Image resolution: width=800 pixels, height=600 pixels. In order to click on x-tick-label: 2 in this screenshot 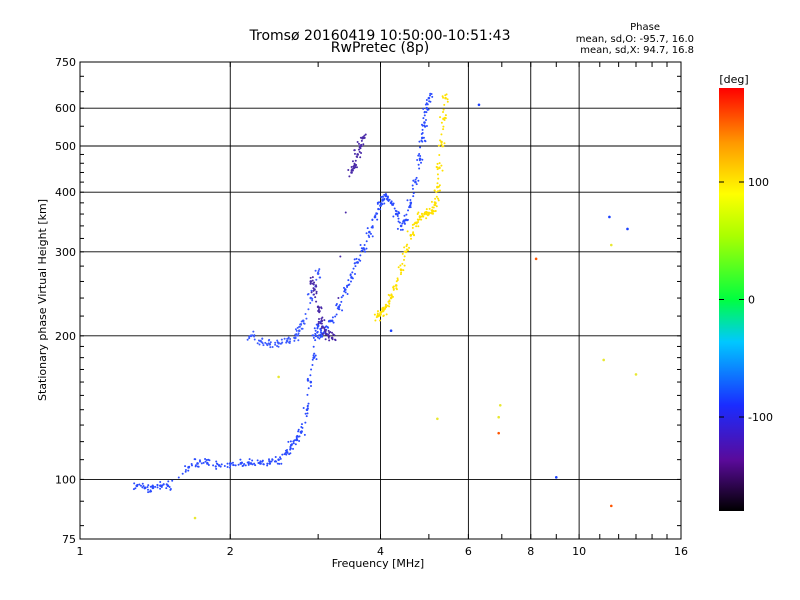, I will do `click(230, 551)`.